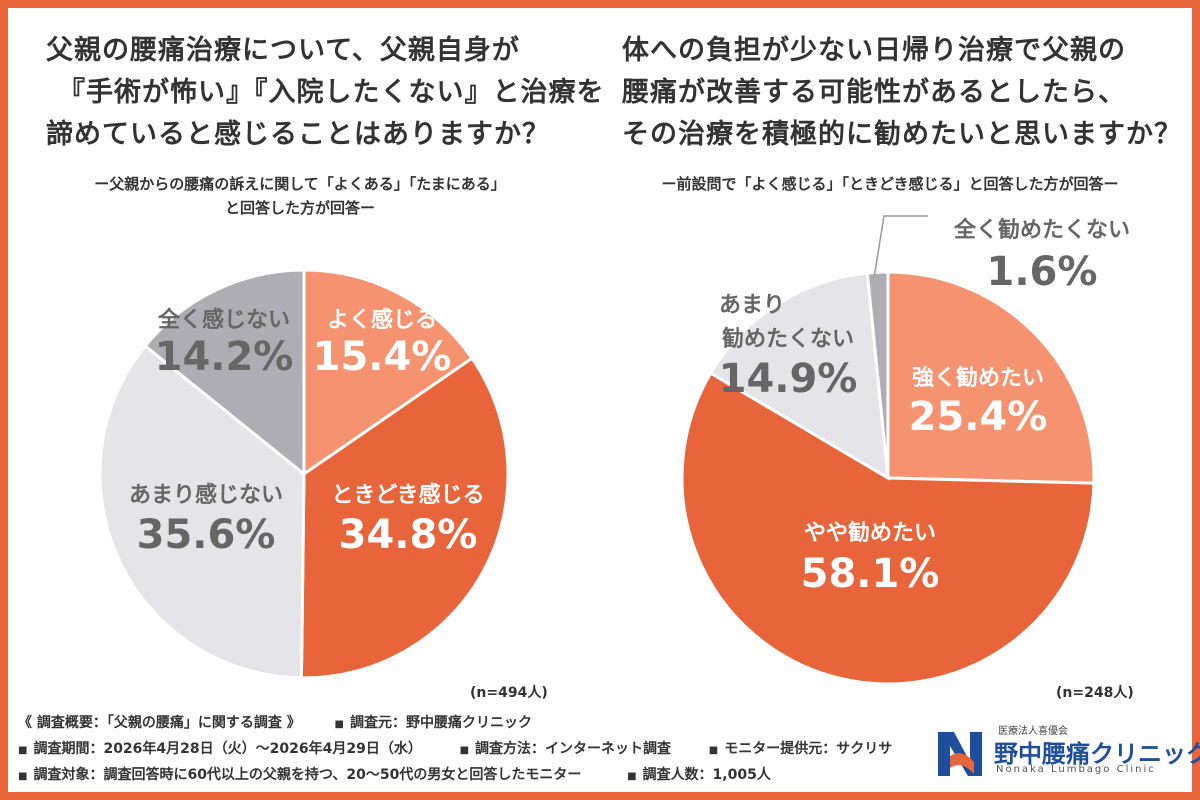  I want to click on footer-row: 《 調査概要：「父親の腰痛」に関する調査 》 ■ 調査元：野中腰痛クリニック, so click(275, 722).